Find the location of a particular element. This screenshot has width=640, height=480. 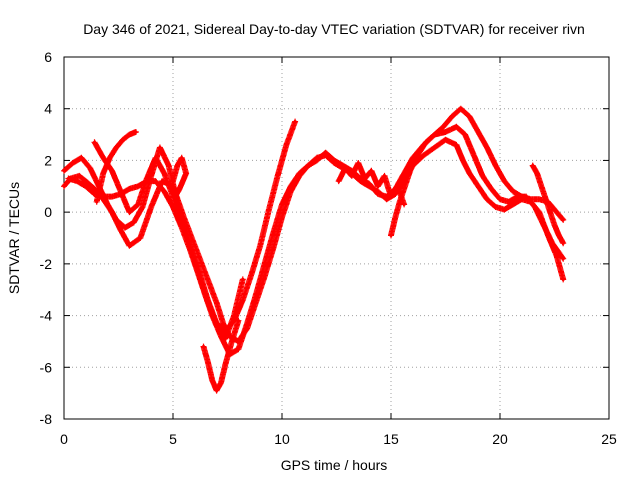

x-tick-label: 15 is located at coordinates (391, 439).